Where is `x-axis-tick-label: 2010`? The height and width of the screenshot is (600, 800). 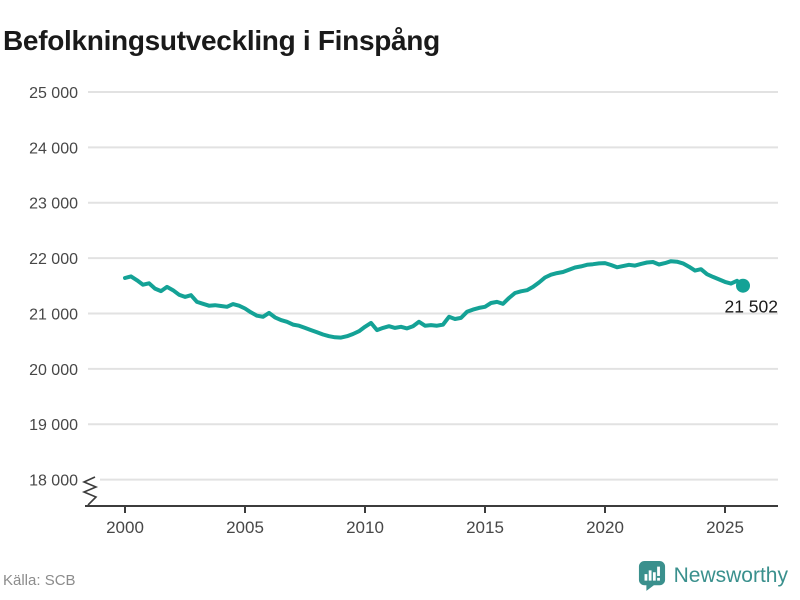
x-axis-tick-label: 2010 is located at coordinates (365, 527).